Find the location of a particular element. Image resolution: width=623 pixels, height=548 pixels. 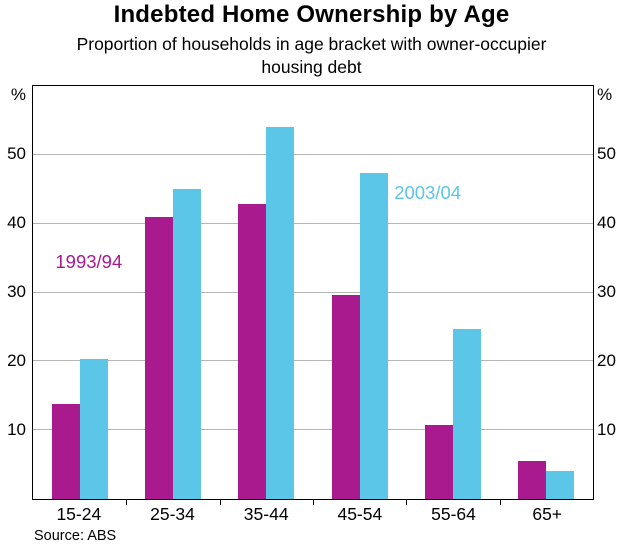

x-tick-label-15-24: 15-24 is located at coordinates (79, 514).